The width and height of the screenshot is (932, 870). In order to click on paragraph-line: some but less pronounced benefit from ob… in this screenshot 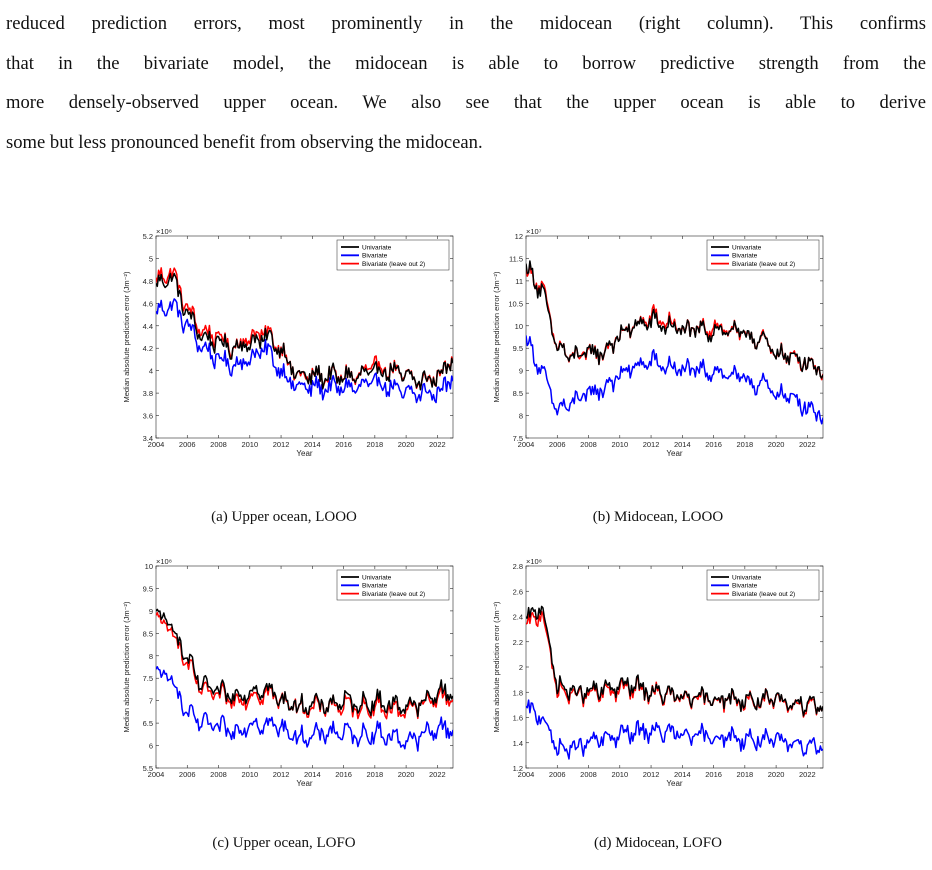, I will do `click(244, 142)`.